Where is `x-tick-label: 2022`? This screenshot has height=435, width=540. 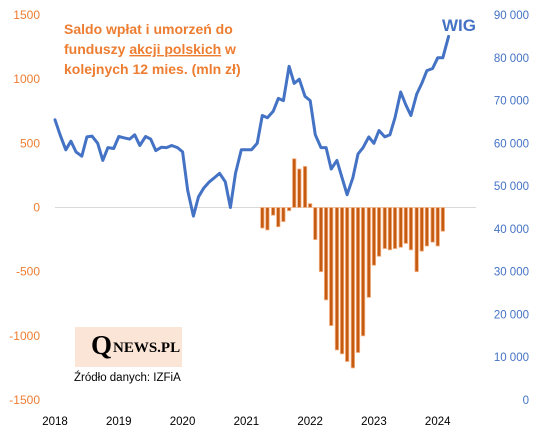
x-tick-label: 2022 is located at coordinates (310, 422).